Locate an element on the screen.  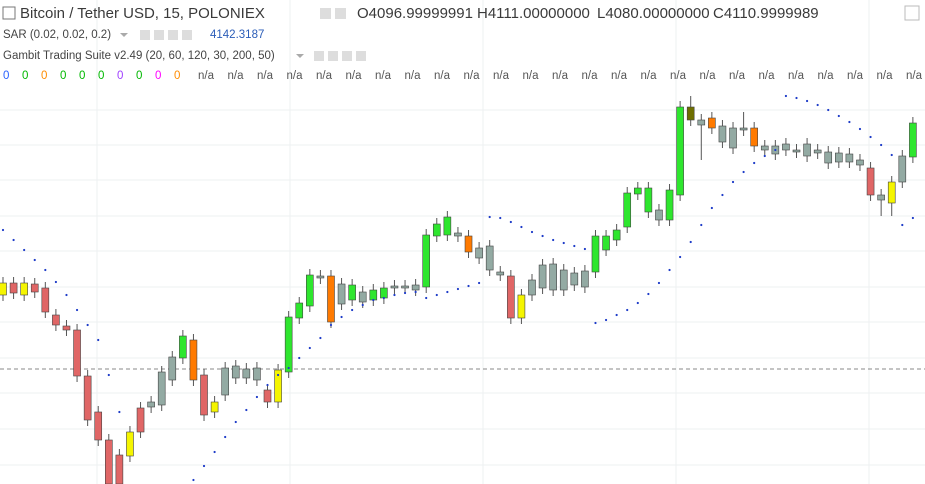
maximize-icon is located at coordinates (912, 13).